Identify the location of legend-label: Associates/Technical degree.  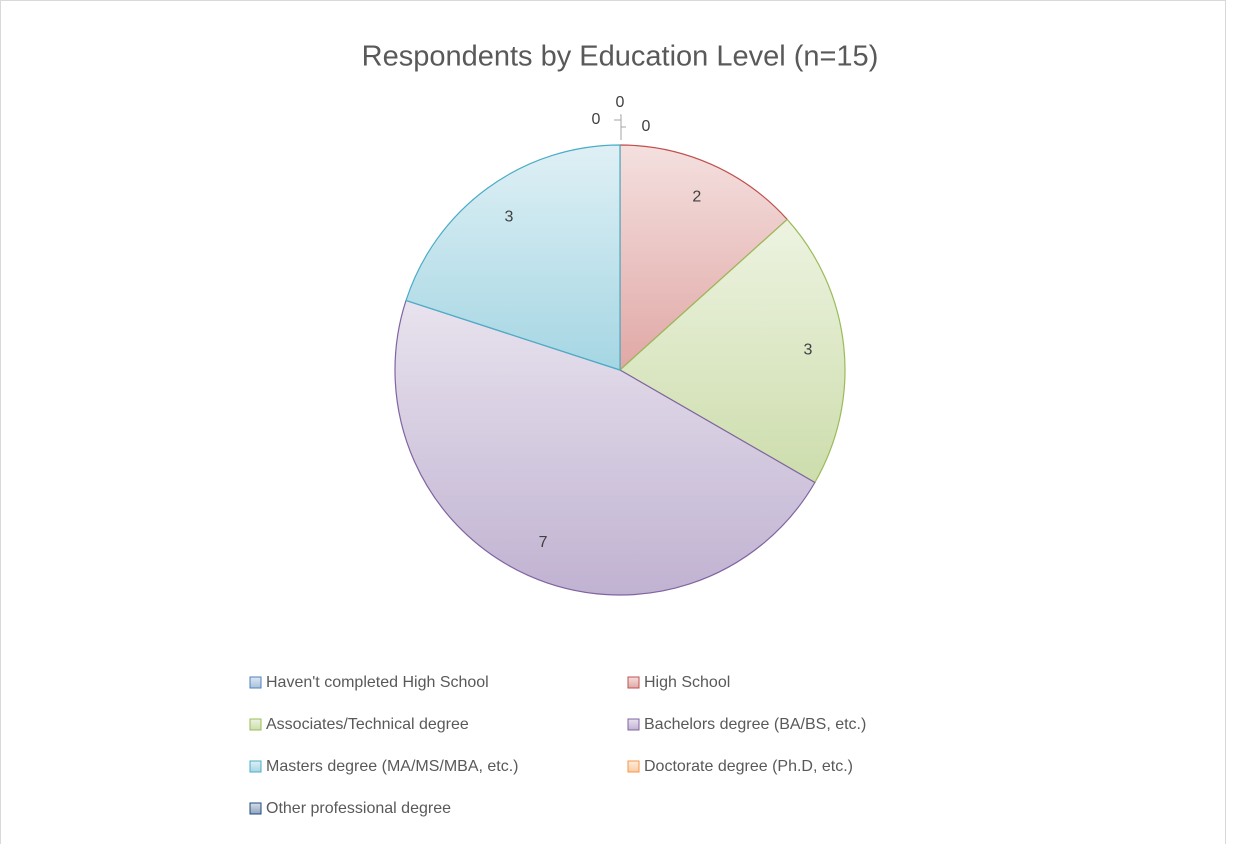
(367, 724).